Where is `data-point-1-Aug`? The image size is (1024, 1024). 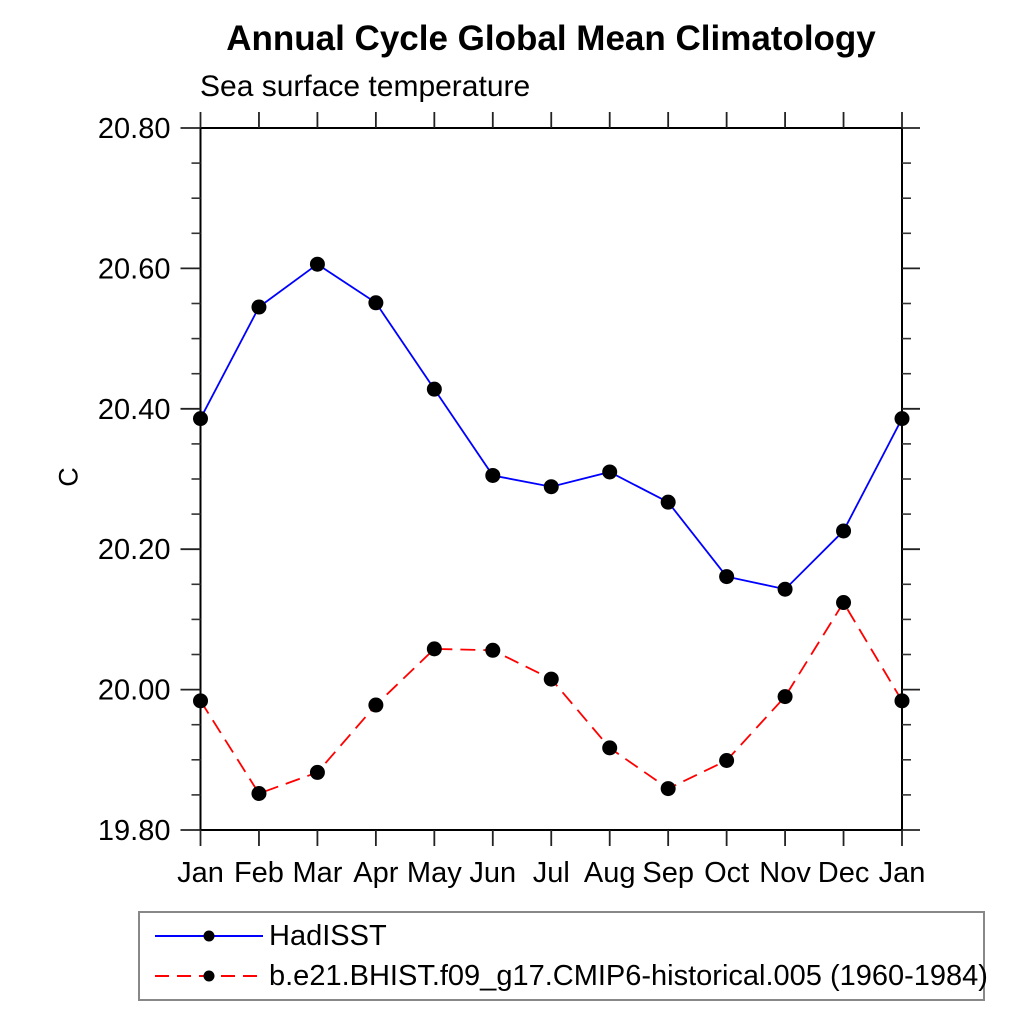
data-point-1-Aug is located at coordinates (610, 748).